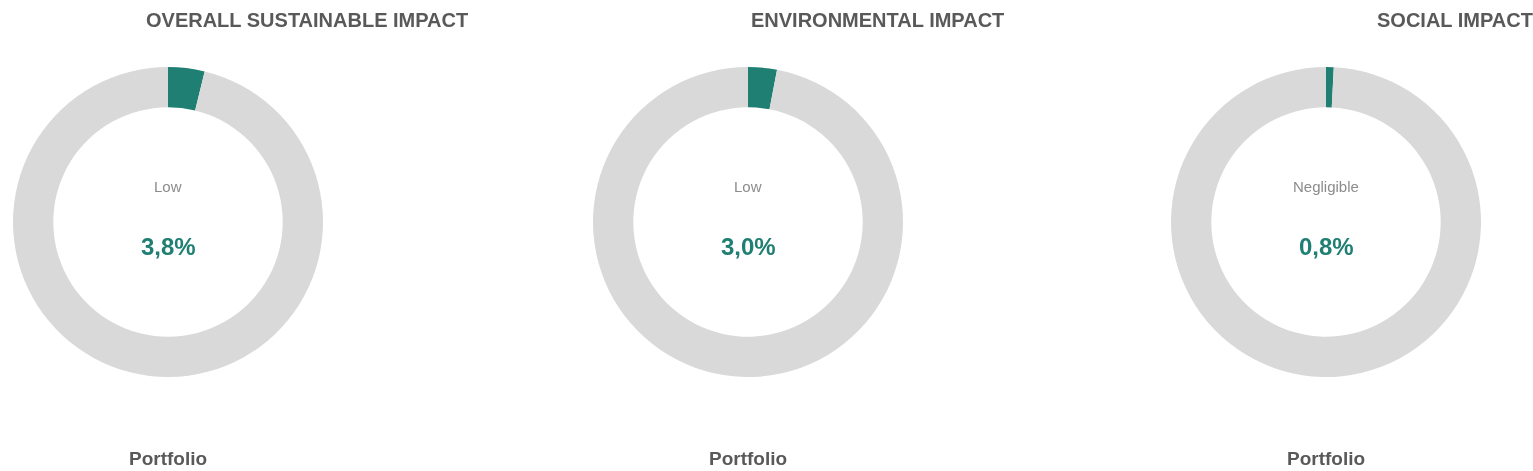 The image size is (1533, 471). I want to click on chart-title: SOCIAL IMPACT, so click(1455, 20).